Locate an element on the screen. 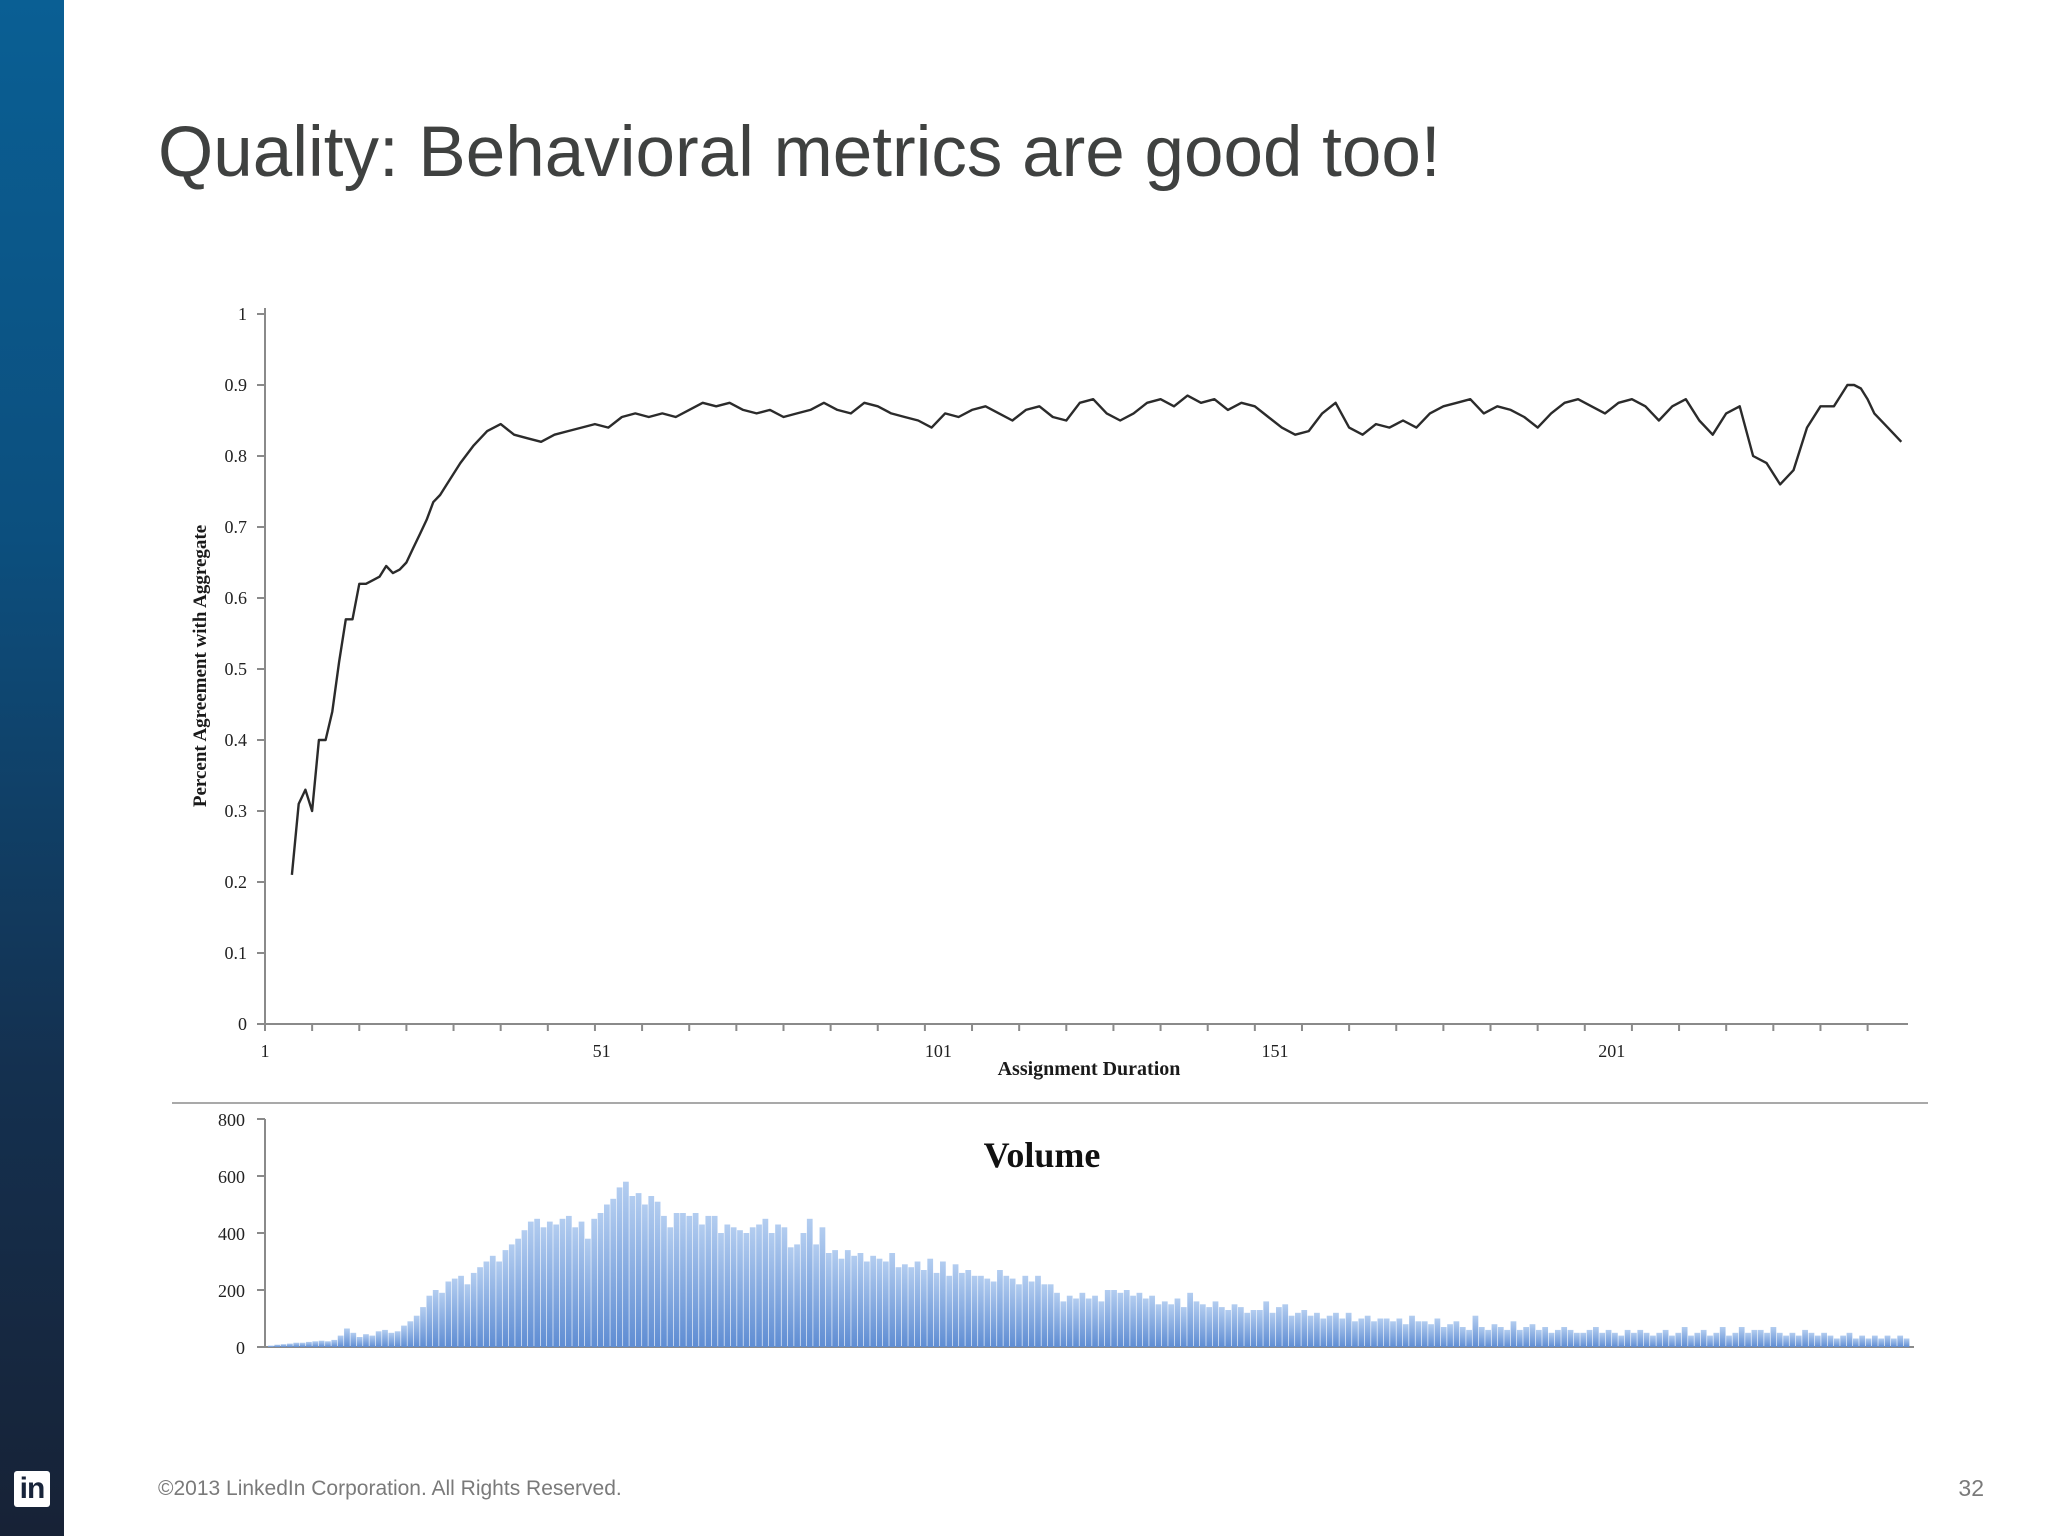  line-y-tick-label: 1 is located at coordinates (242, 314).